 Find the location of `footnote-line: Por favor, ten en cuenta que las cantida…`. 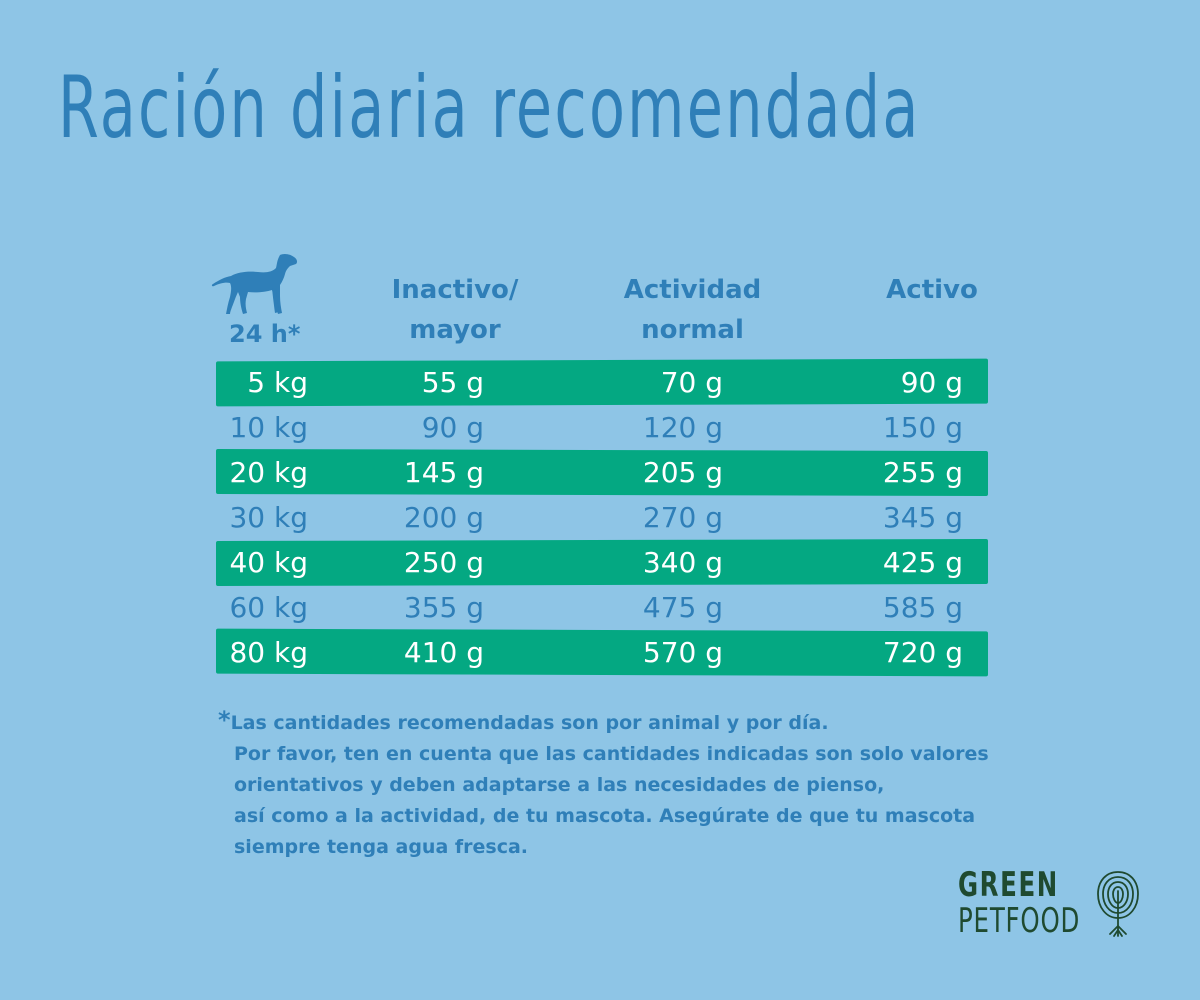

footnote-line: Por favor, ten en cuenta que las cantida… is located at coordinates (611, 754).